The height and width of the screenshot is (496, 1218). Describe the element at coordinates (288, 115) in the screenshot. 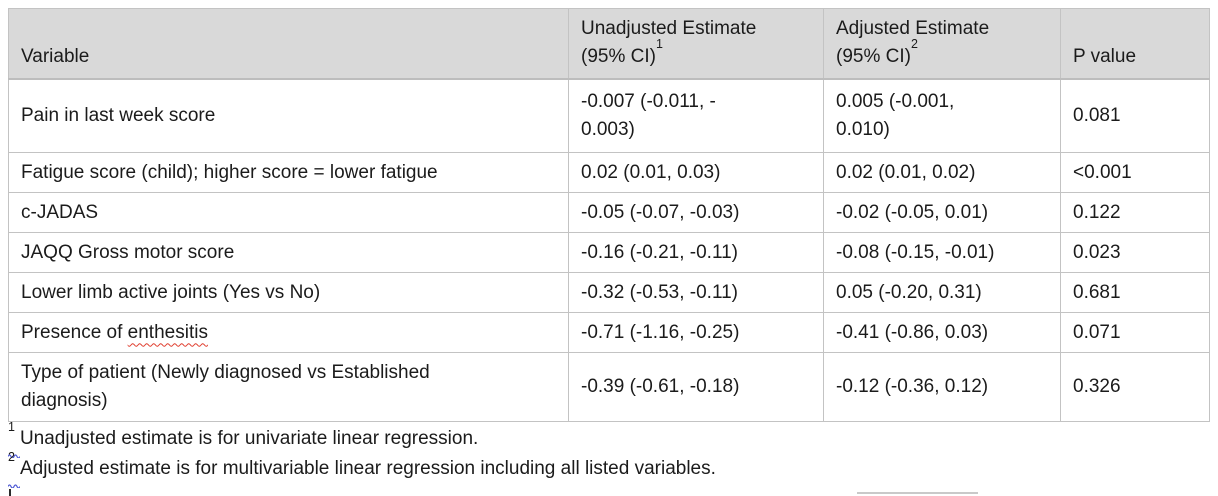

I see `cell-variable: Pain in last week score` at that location.